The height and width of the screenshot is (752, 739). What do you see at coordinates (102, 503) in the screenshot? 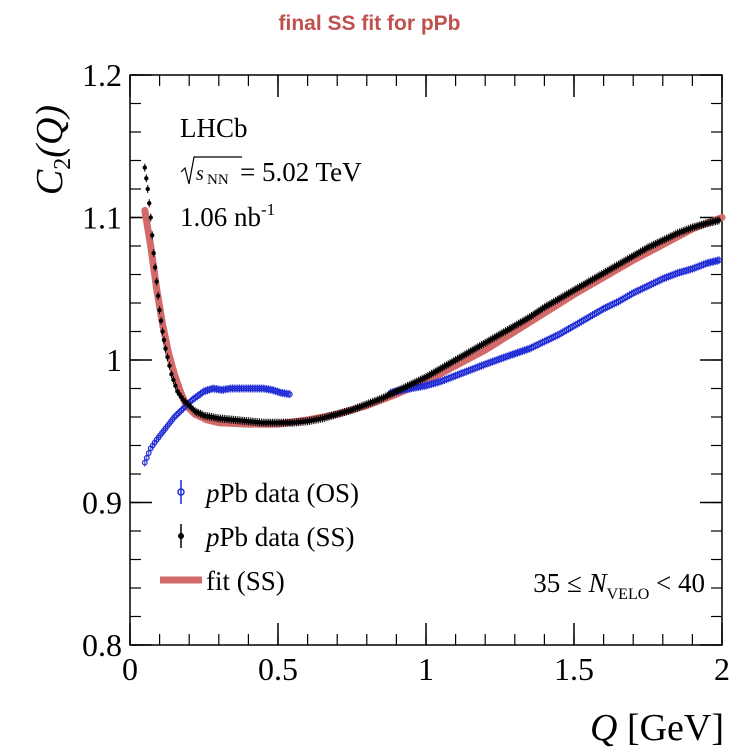
I see `y-tick-label: 0.9` at bounding box center [102, 503].